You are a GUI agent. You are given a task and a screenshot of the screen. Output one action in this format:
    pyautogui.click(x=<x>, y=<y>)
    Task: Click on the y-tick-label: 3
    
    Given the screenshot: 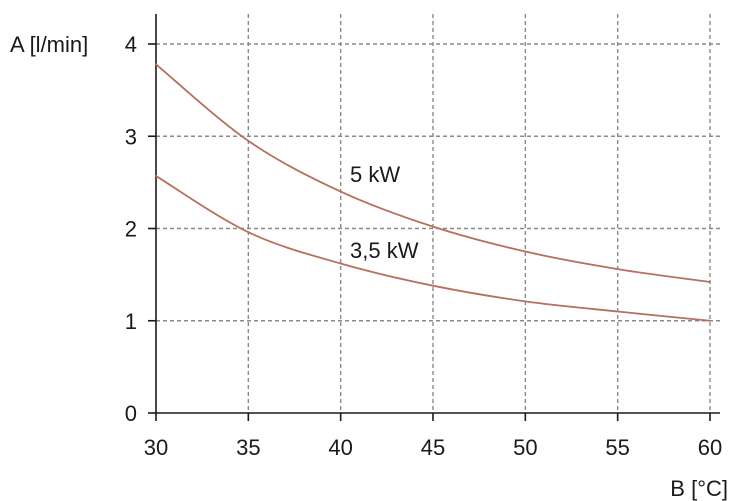 What is the action you would take?
    pyautogui.click(x=131, y=136)
    